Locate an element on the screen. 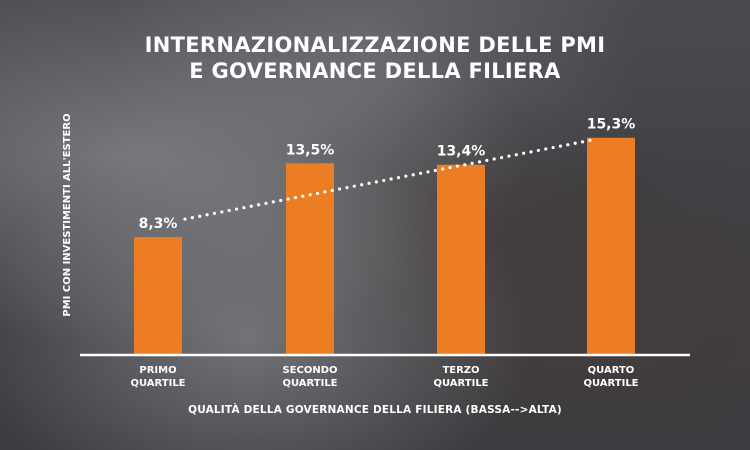  trend-line is located at coordinates (388, 179).